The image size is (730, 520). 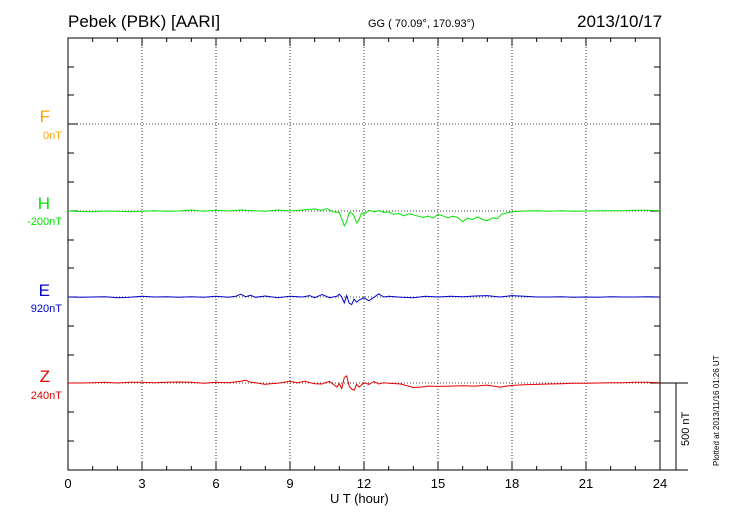 What do you see at coordinates (141, 483) in the screenshot?
I see `x-tick-label: 3` at bounding box center [141, 483].